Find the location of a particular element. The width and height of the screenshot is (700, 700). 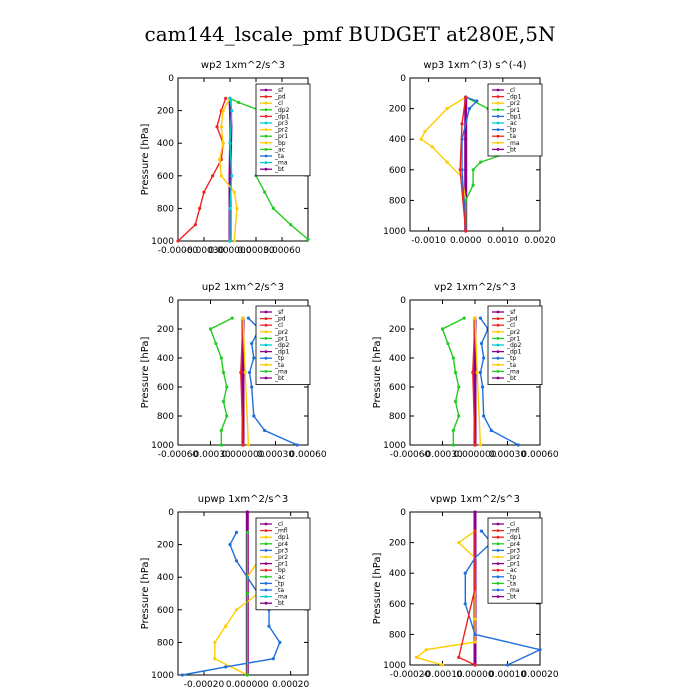

y-axis-label: Pressure [hPa] is located at coordinates (145, 594).